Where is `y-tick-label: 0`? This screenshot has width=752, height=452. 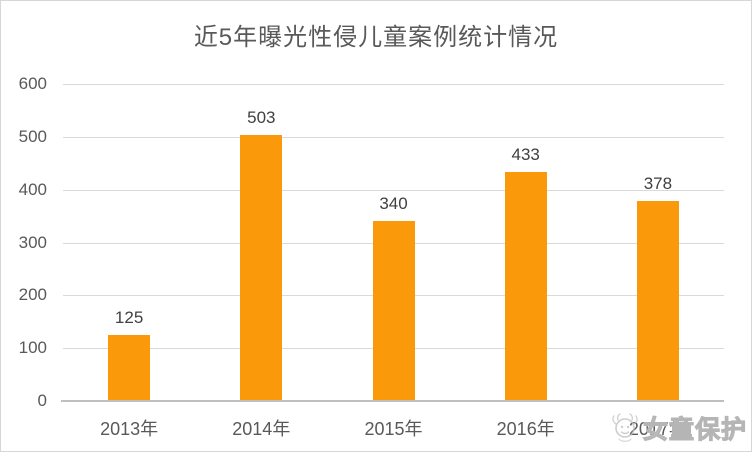 y-tick-label: 0 is located at coordinates (42, 400).